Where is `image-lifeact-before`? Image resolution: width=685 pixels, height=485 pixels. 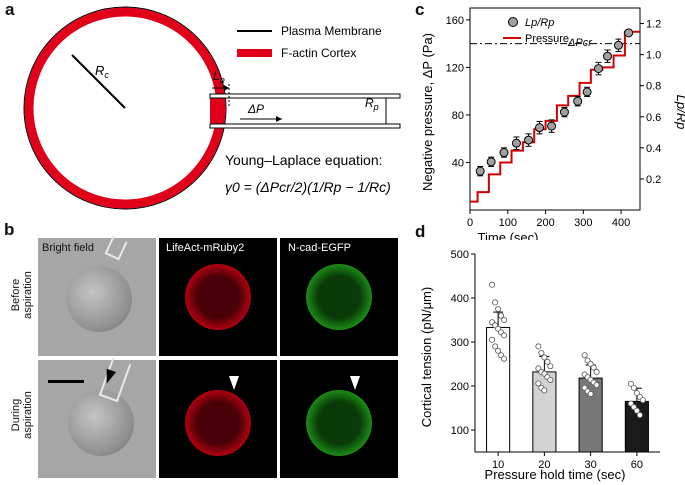 image-lifeact-before is located at coordinates (218, 297).